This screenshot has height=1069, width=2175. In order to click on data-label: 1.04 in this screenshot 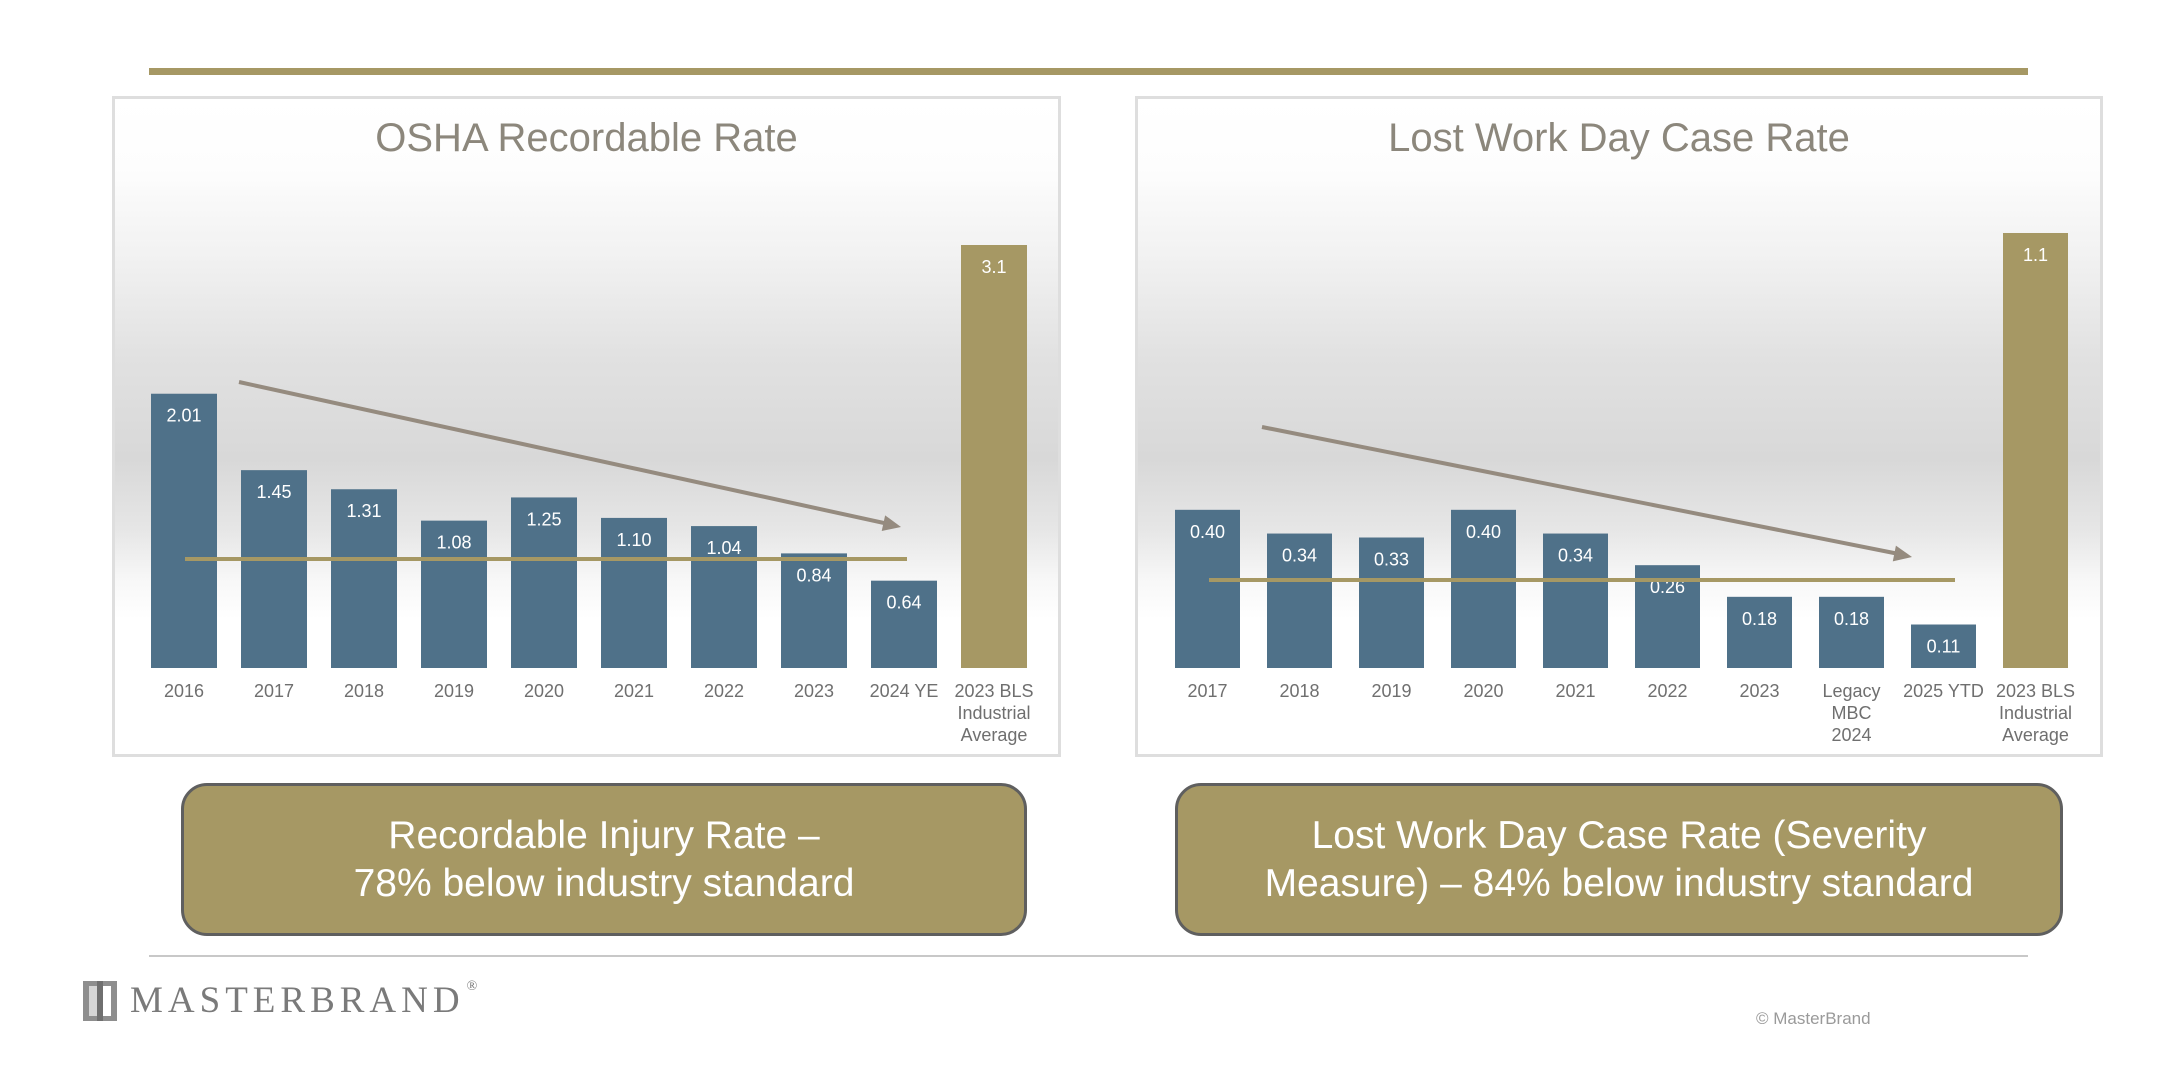, I will do `click(723, 548)`.